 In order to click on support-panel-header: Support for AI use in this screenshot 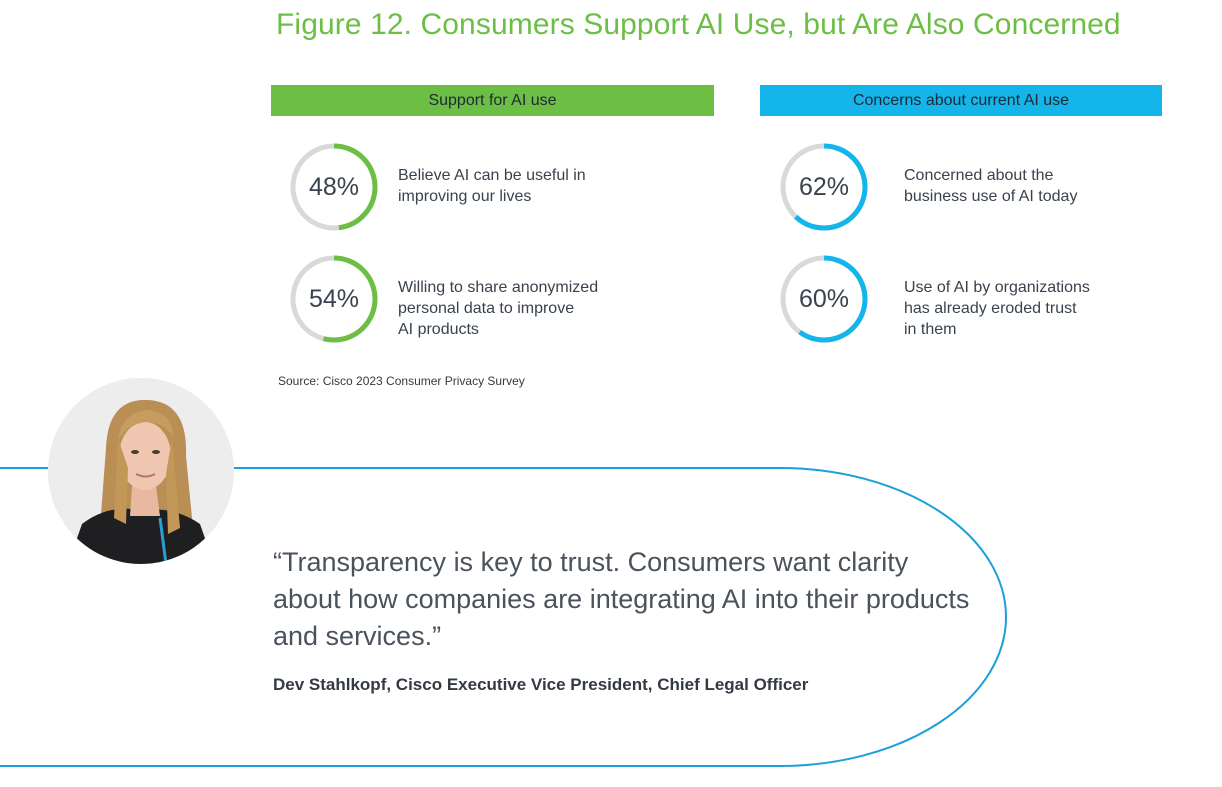, I will do `click(492, 100)`.